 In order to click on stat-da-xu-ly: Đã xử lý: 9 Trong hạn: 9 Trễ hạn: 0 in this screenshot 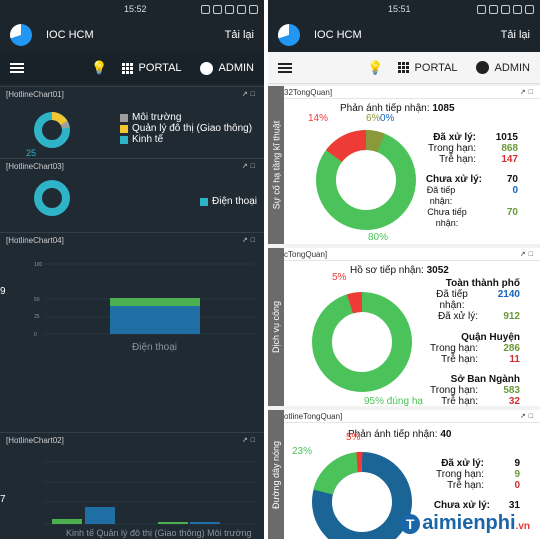, I will do `click(473, 474)`.